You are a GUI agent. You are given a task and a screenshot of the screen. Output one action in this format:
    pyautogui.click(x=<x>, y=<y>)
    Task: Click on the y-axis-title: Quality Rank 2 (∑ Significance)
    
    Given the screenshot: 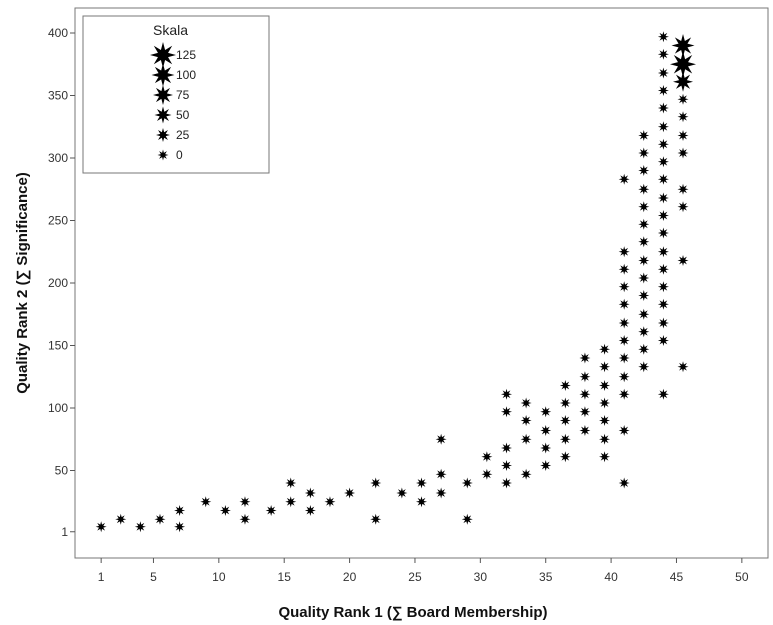 What is the action you would take?
    pyautogui.click(x=22, y=283)
    